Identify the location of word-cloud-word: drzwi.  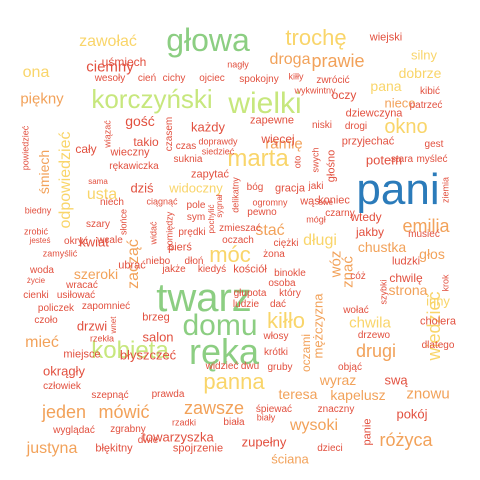
(92, 326).